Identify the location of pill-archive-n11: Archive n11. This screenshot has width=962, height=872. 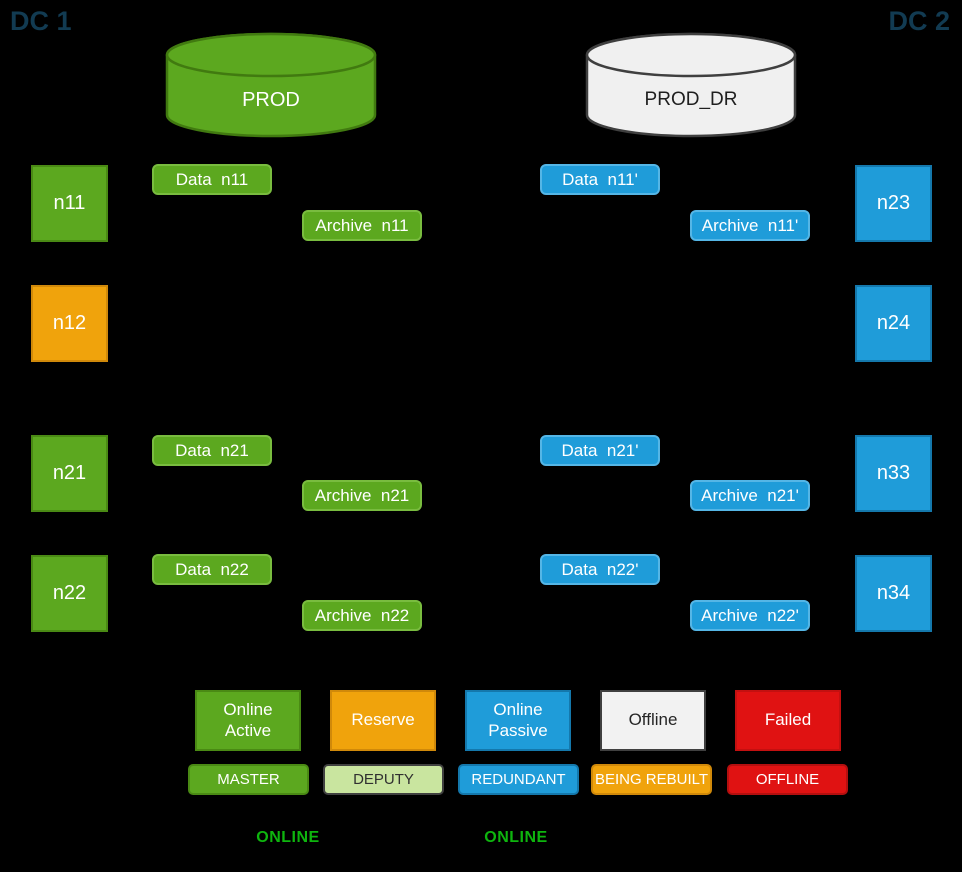
(362, 225).